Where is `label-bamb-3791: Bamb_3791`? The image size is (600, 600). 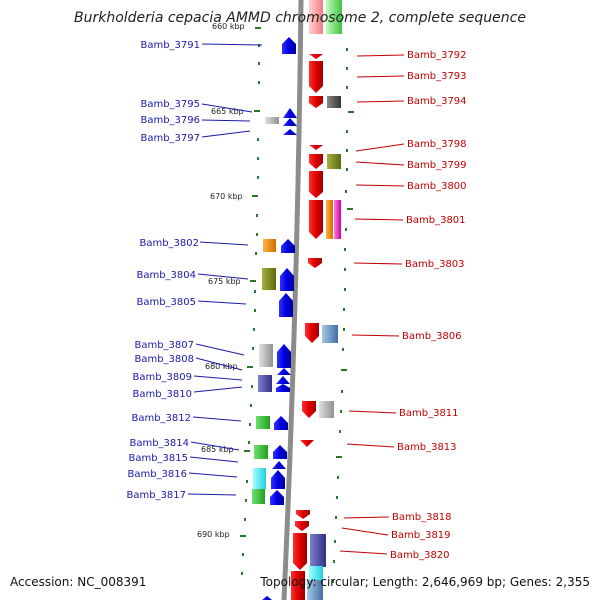 label-bamb-3791: Bamb_3791 is located at coordinates (170, 45).